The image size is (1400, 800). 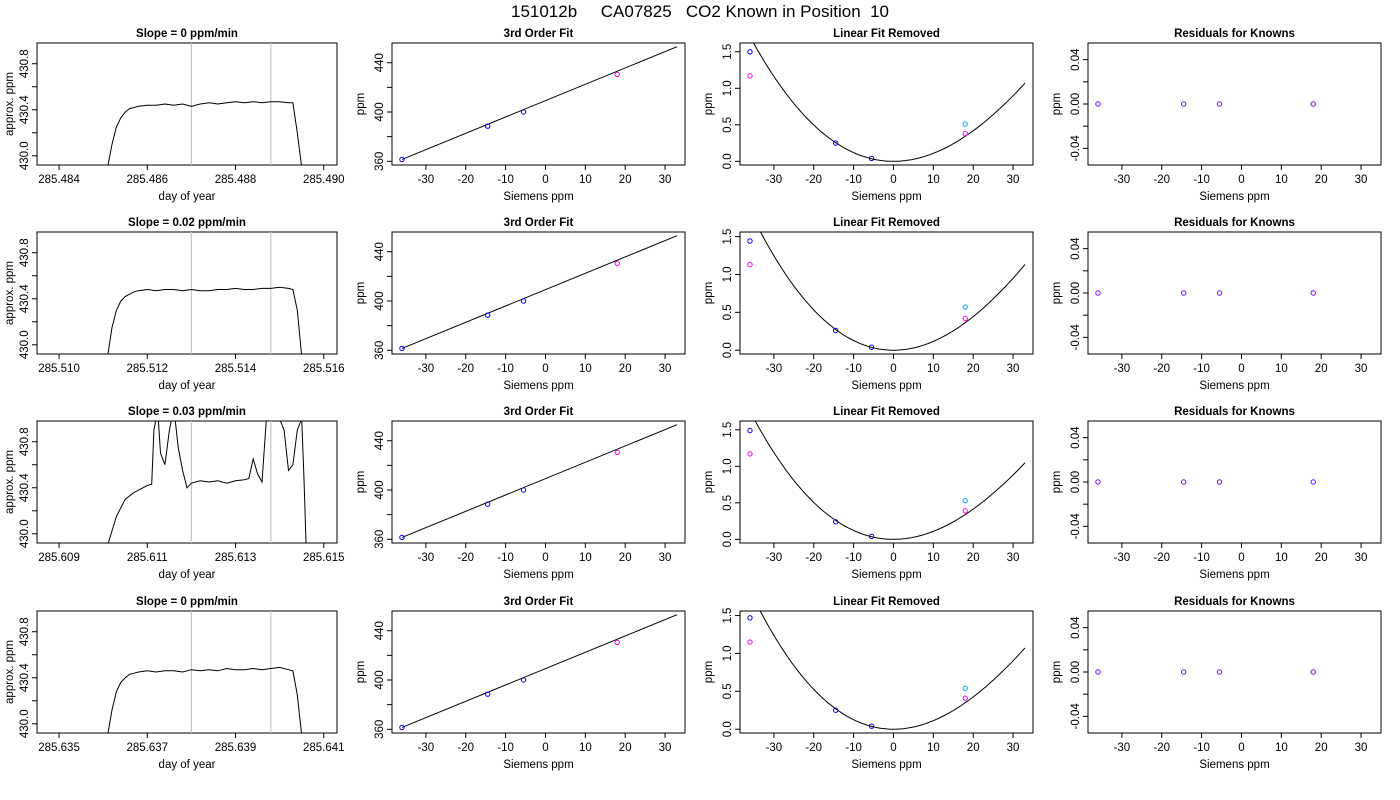 What do you see at coordinates (539, 671) in the screenshot?
I see `fit-line` at bounding box center [539, 671].